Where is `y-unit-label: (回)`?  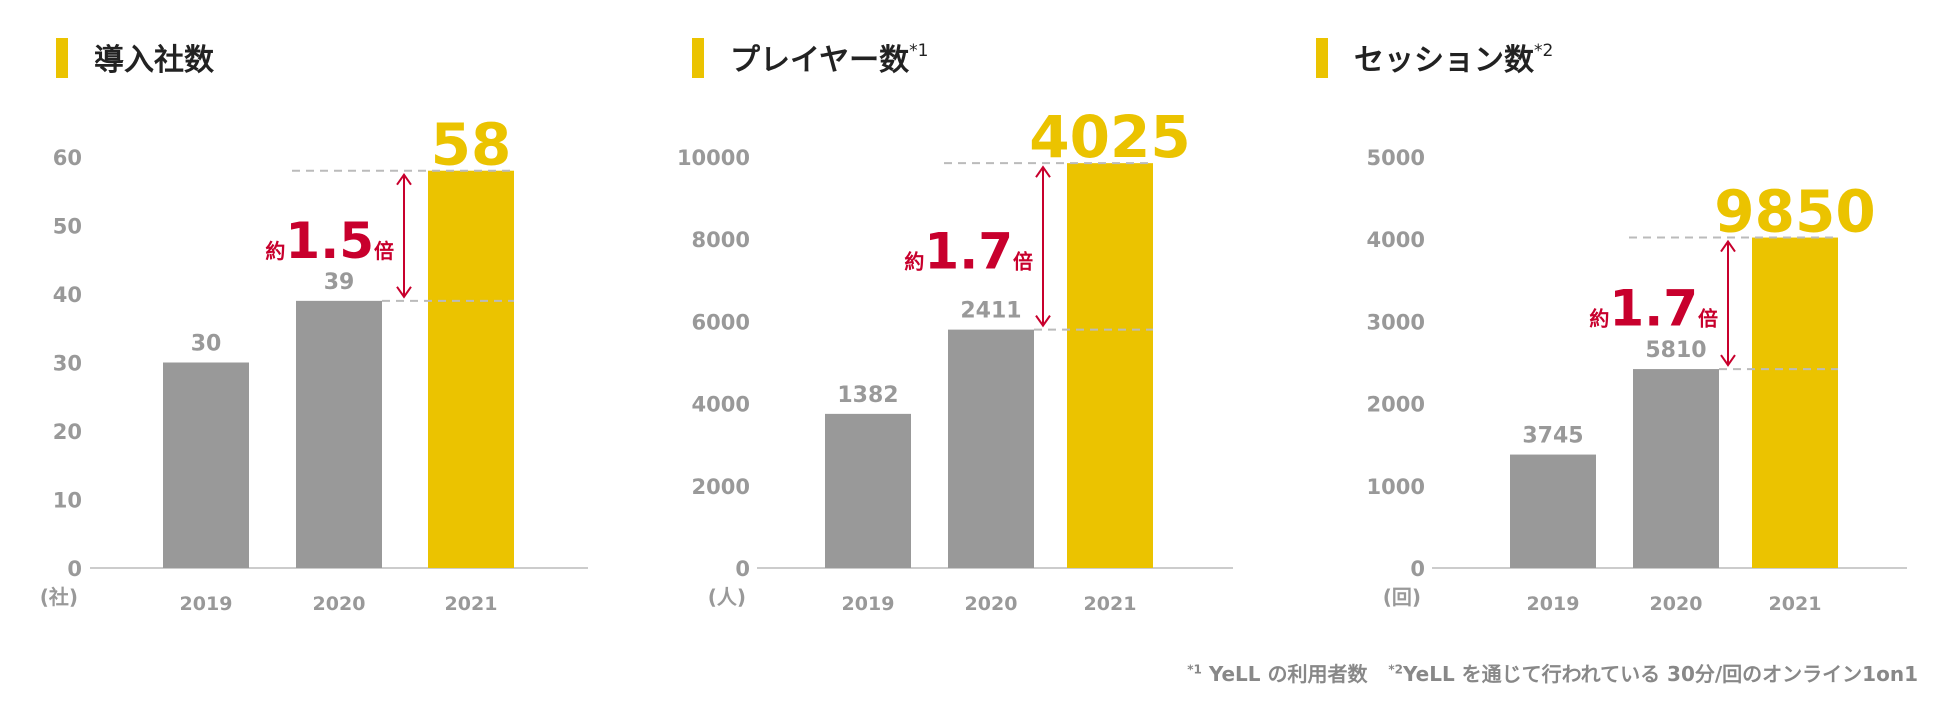
y-unit-label: (回) is located at coordinates (1402, 597).